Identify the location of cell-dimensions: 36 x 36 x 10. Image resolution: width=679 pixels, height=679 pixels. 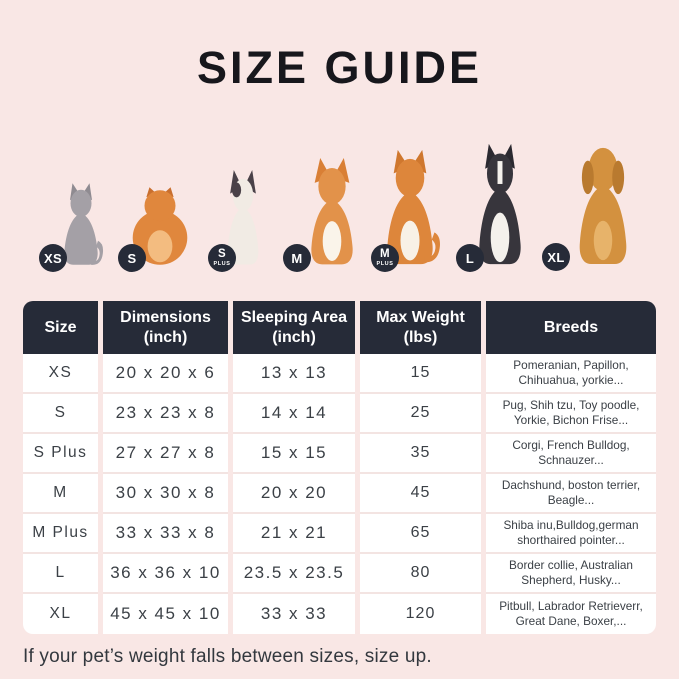
(165, 574).